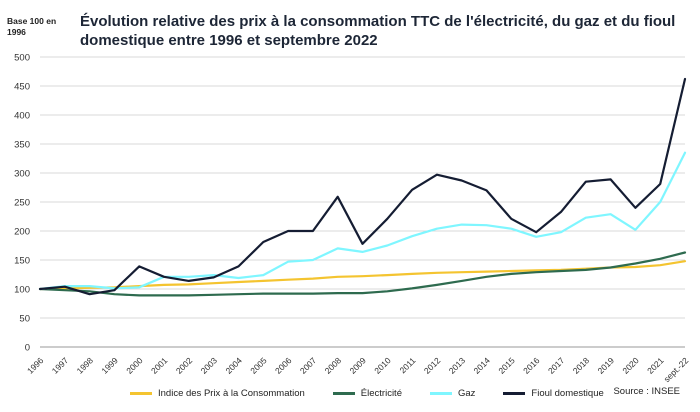 The width and height of the screenshot is (700, 412). Describe the element at coordinates (32, 26) in the screenshot. I see `y-axis-title: Base 100 en 1996` at that location.